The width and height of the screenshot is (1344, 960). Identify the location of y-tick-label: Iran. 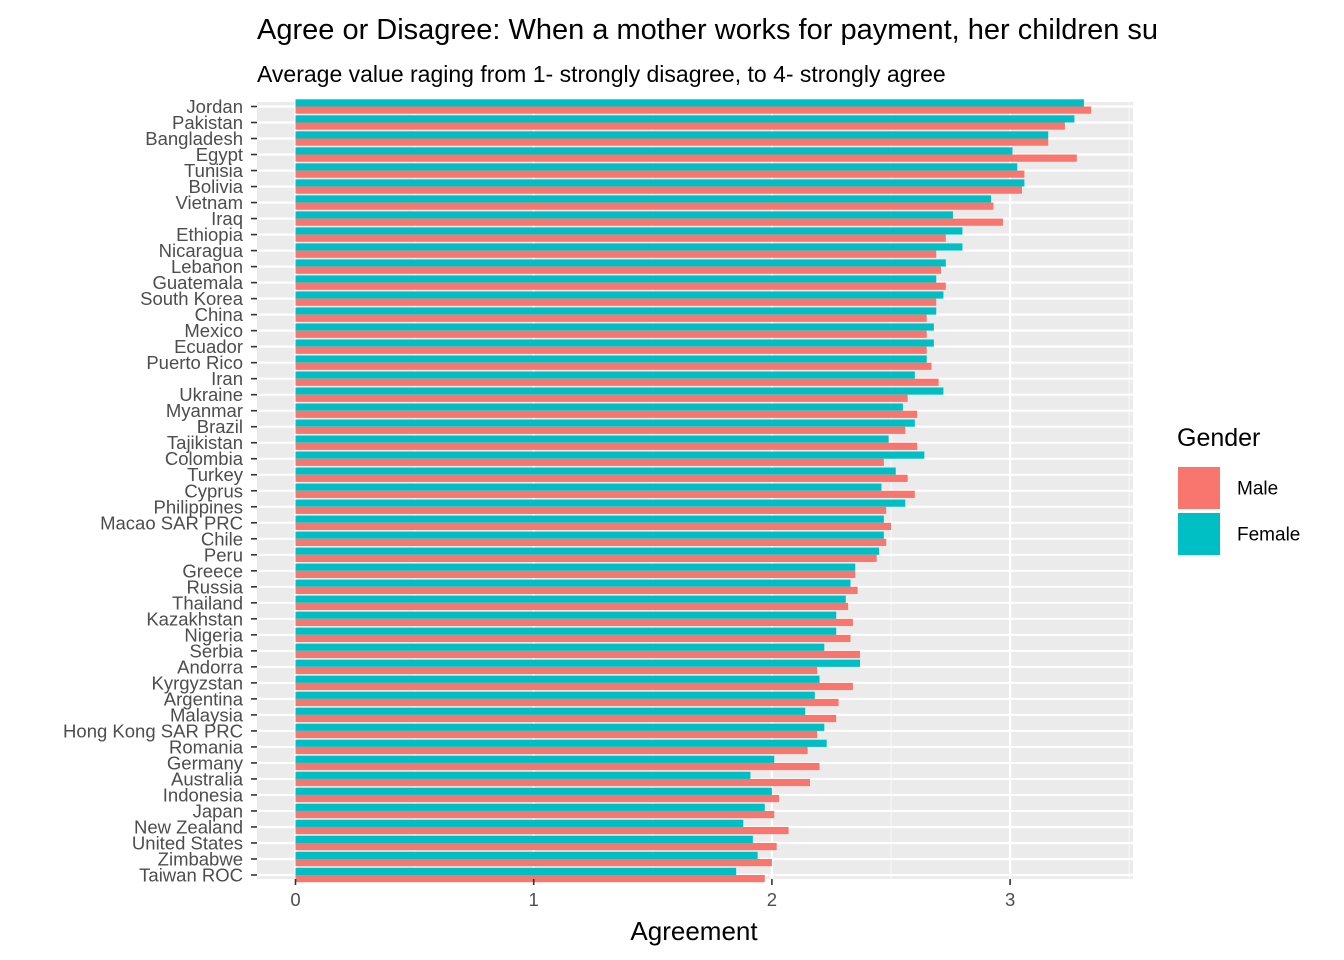
(227, 378).